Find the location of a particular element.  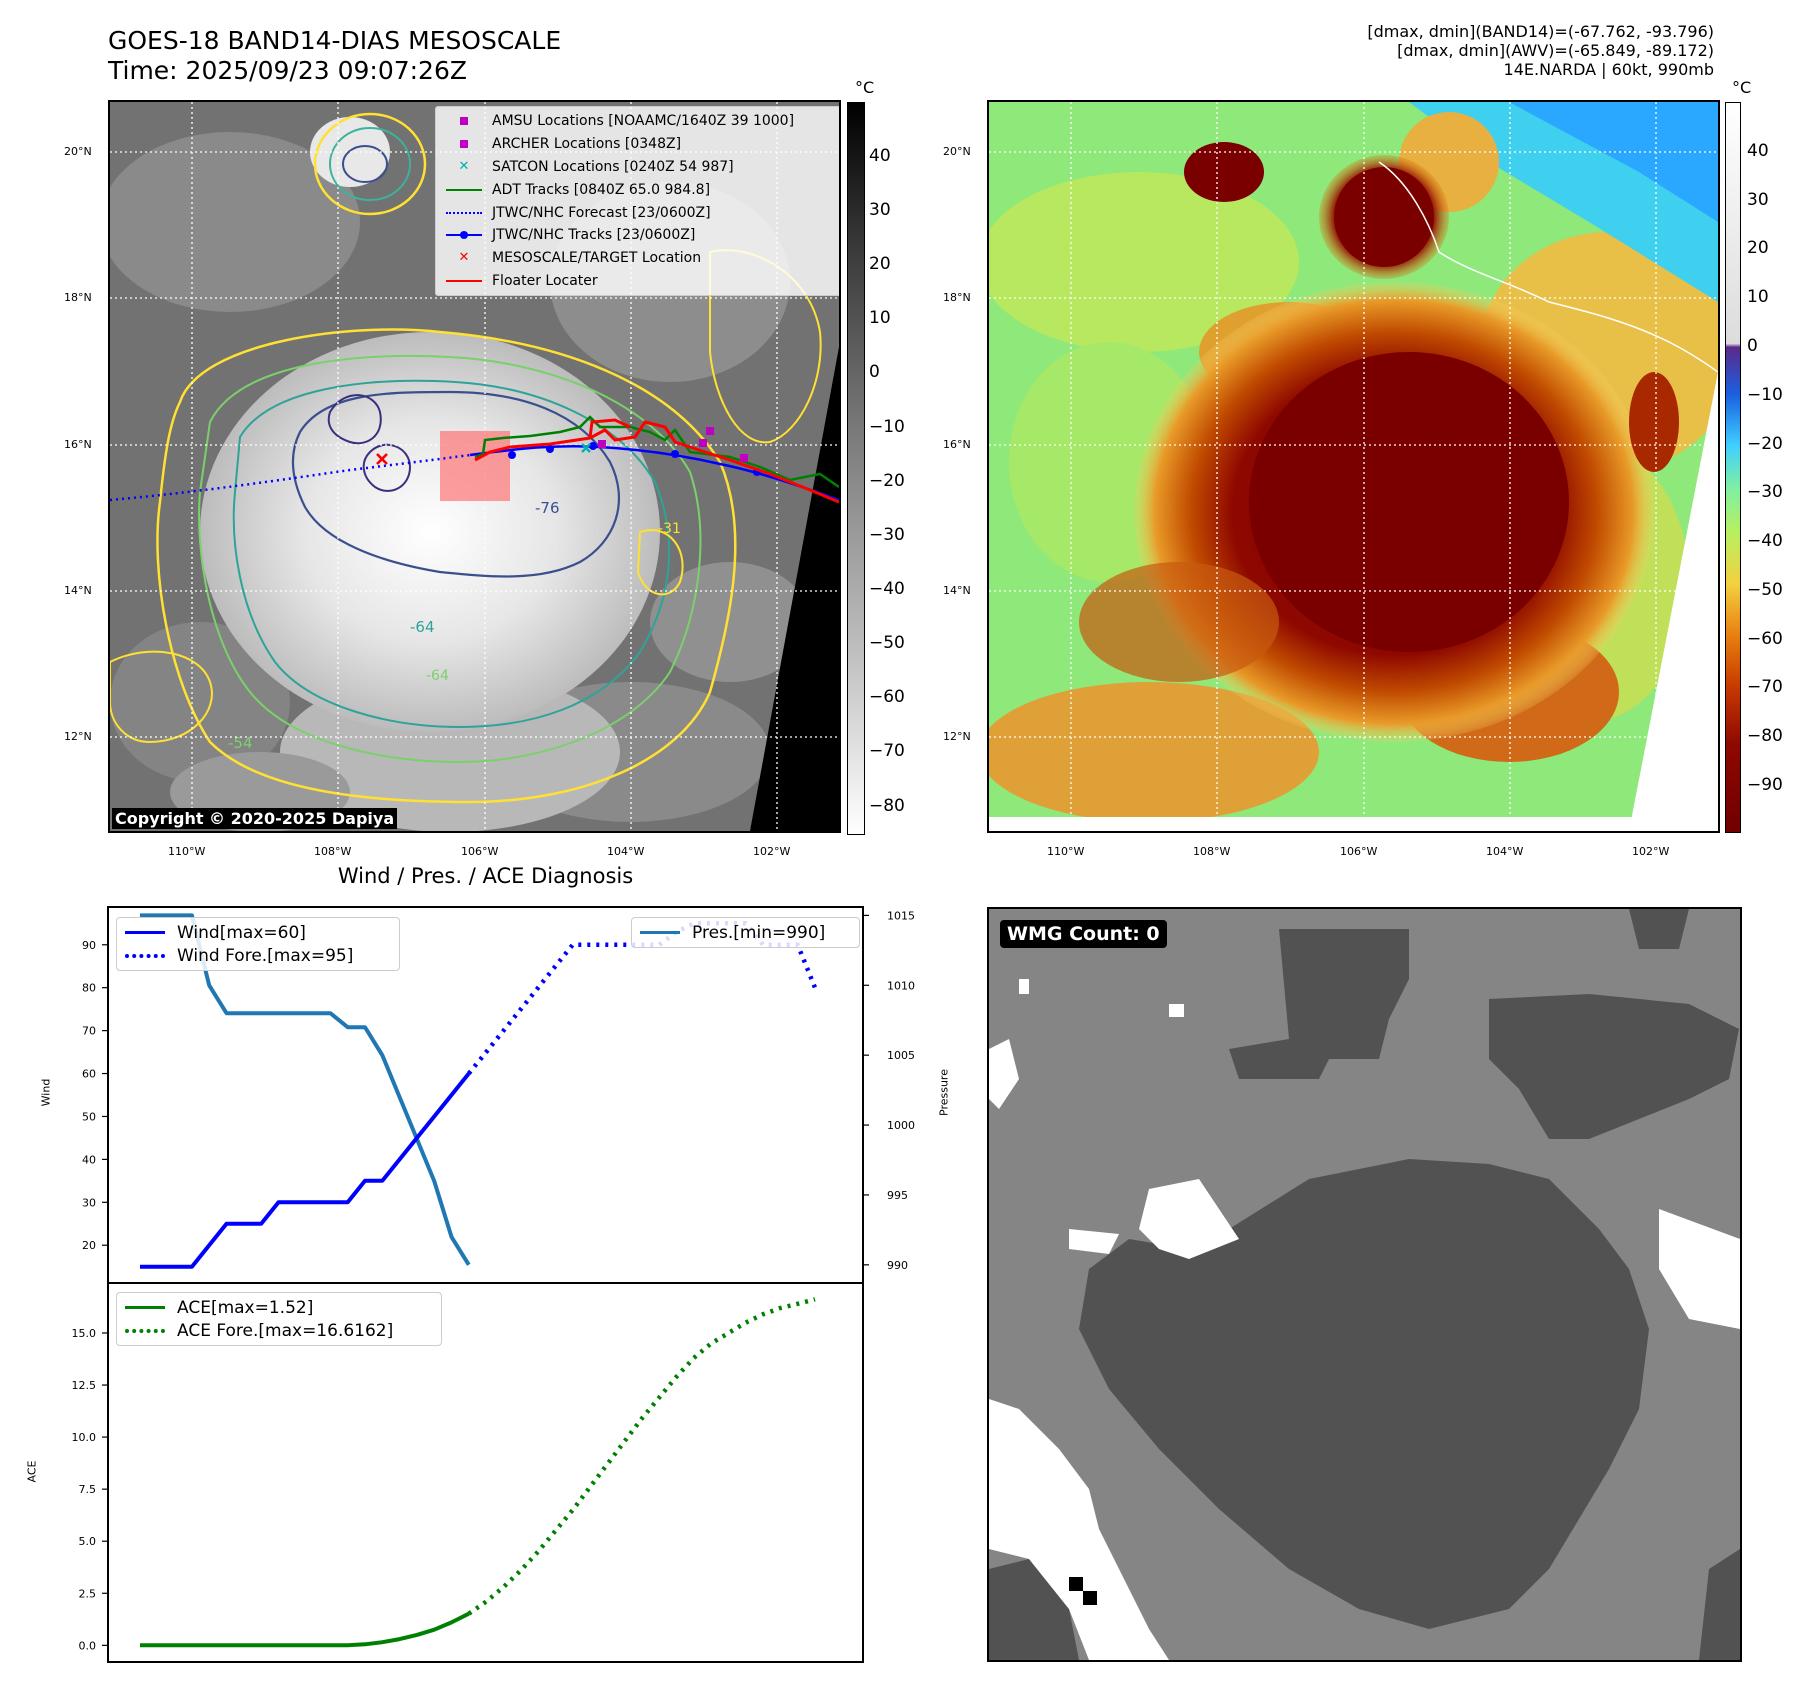

colorbar-tick: −30 is located at coordinates (1765, 492).